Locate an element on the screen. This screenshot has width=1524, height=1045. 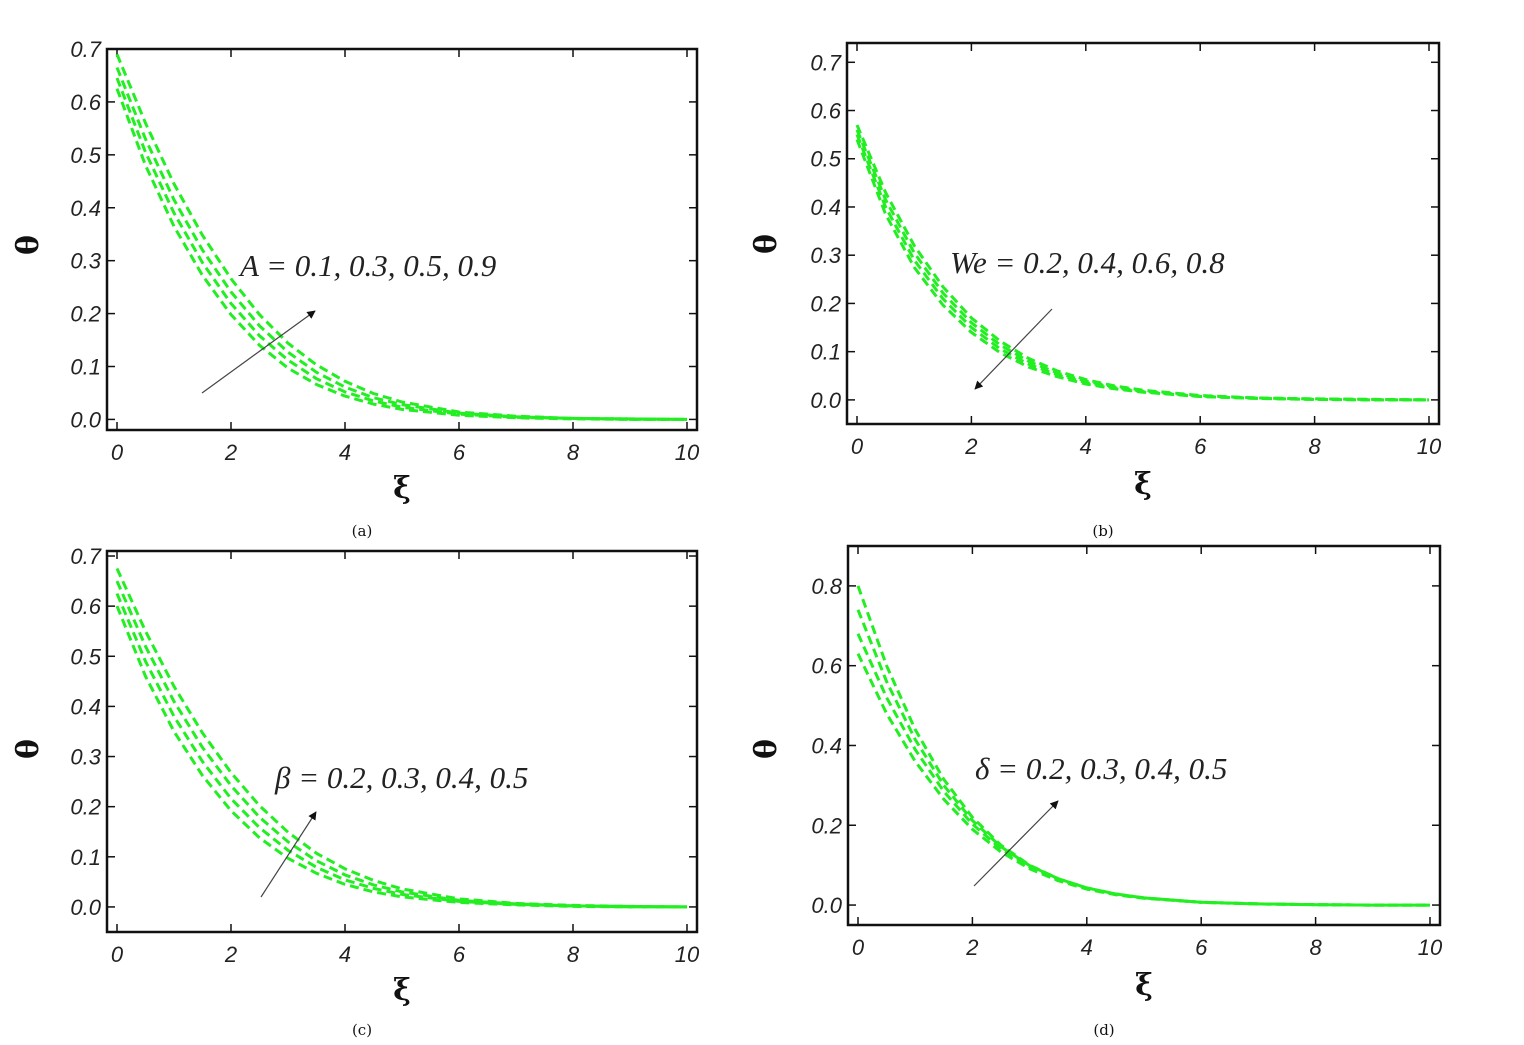
y-tick-label: 0.8 is located at coordinates (826, 586).